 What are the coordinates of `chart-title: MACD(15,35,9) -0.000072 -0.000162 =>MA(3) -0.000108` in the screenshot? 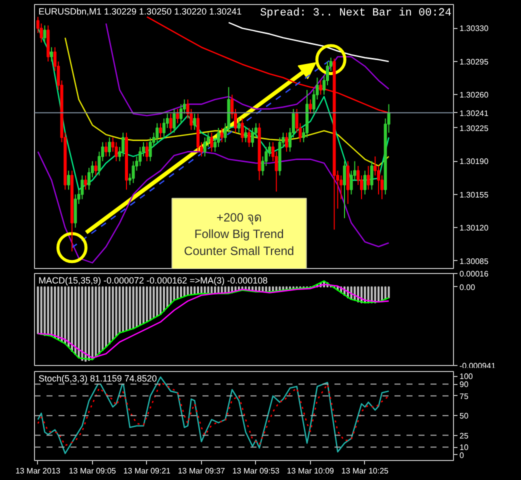 It's located at (153, 281).